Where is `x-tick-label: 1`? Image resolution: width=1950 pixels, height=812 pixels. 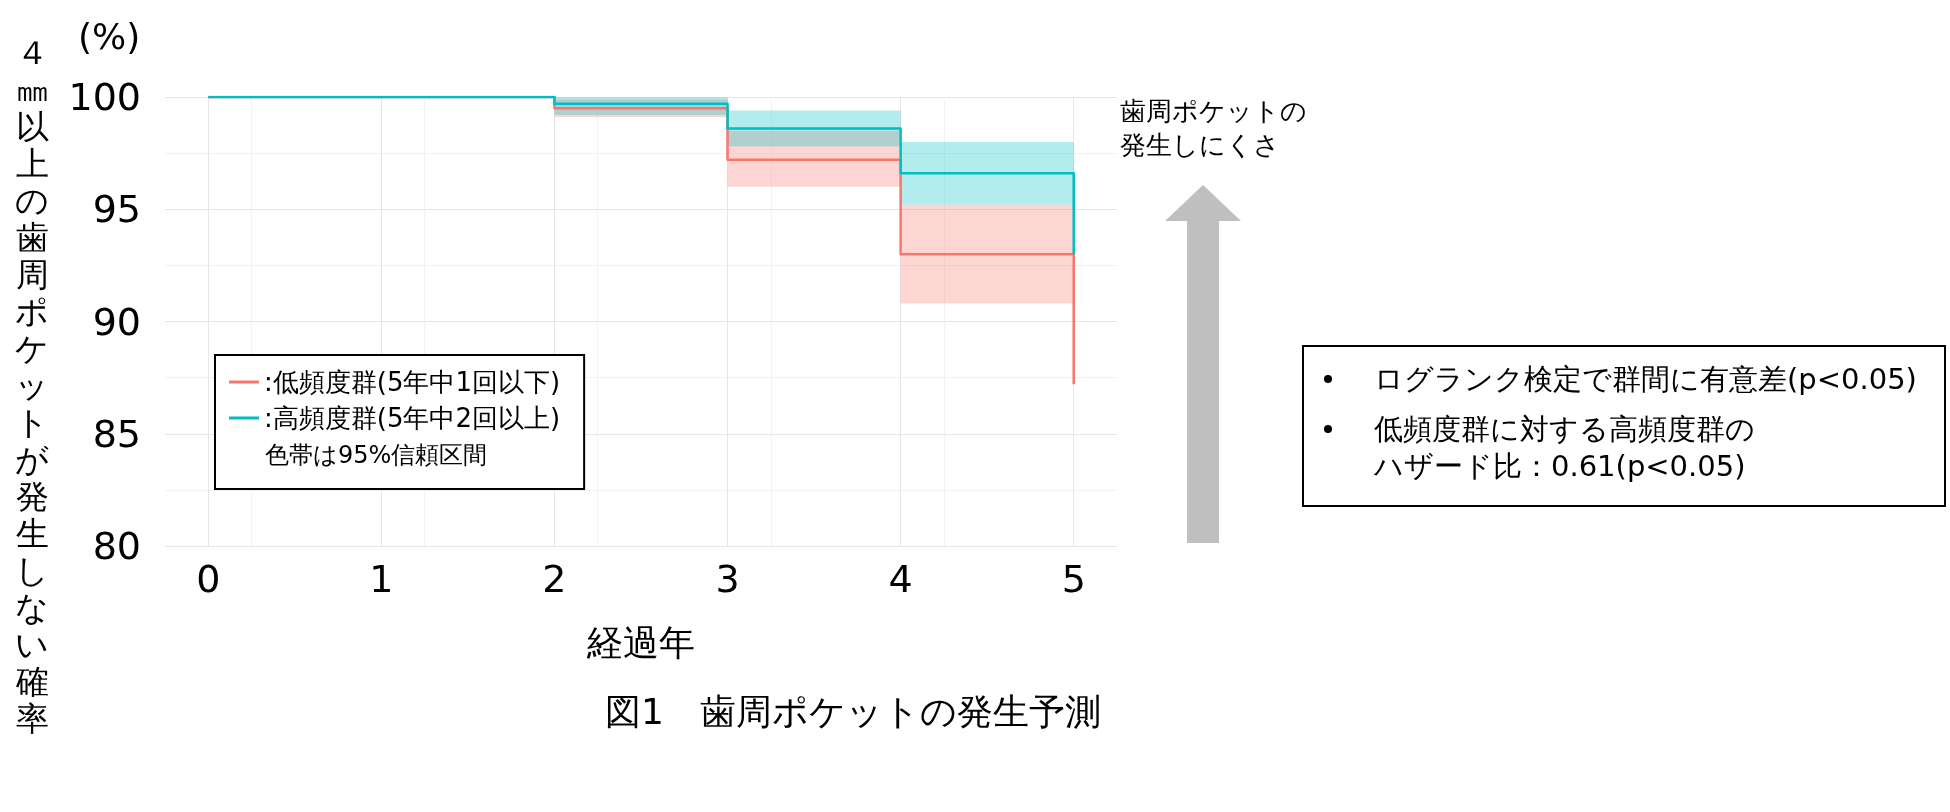
x-tick-label: 1 is located at coordinates (381, 579).